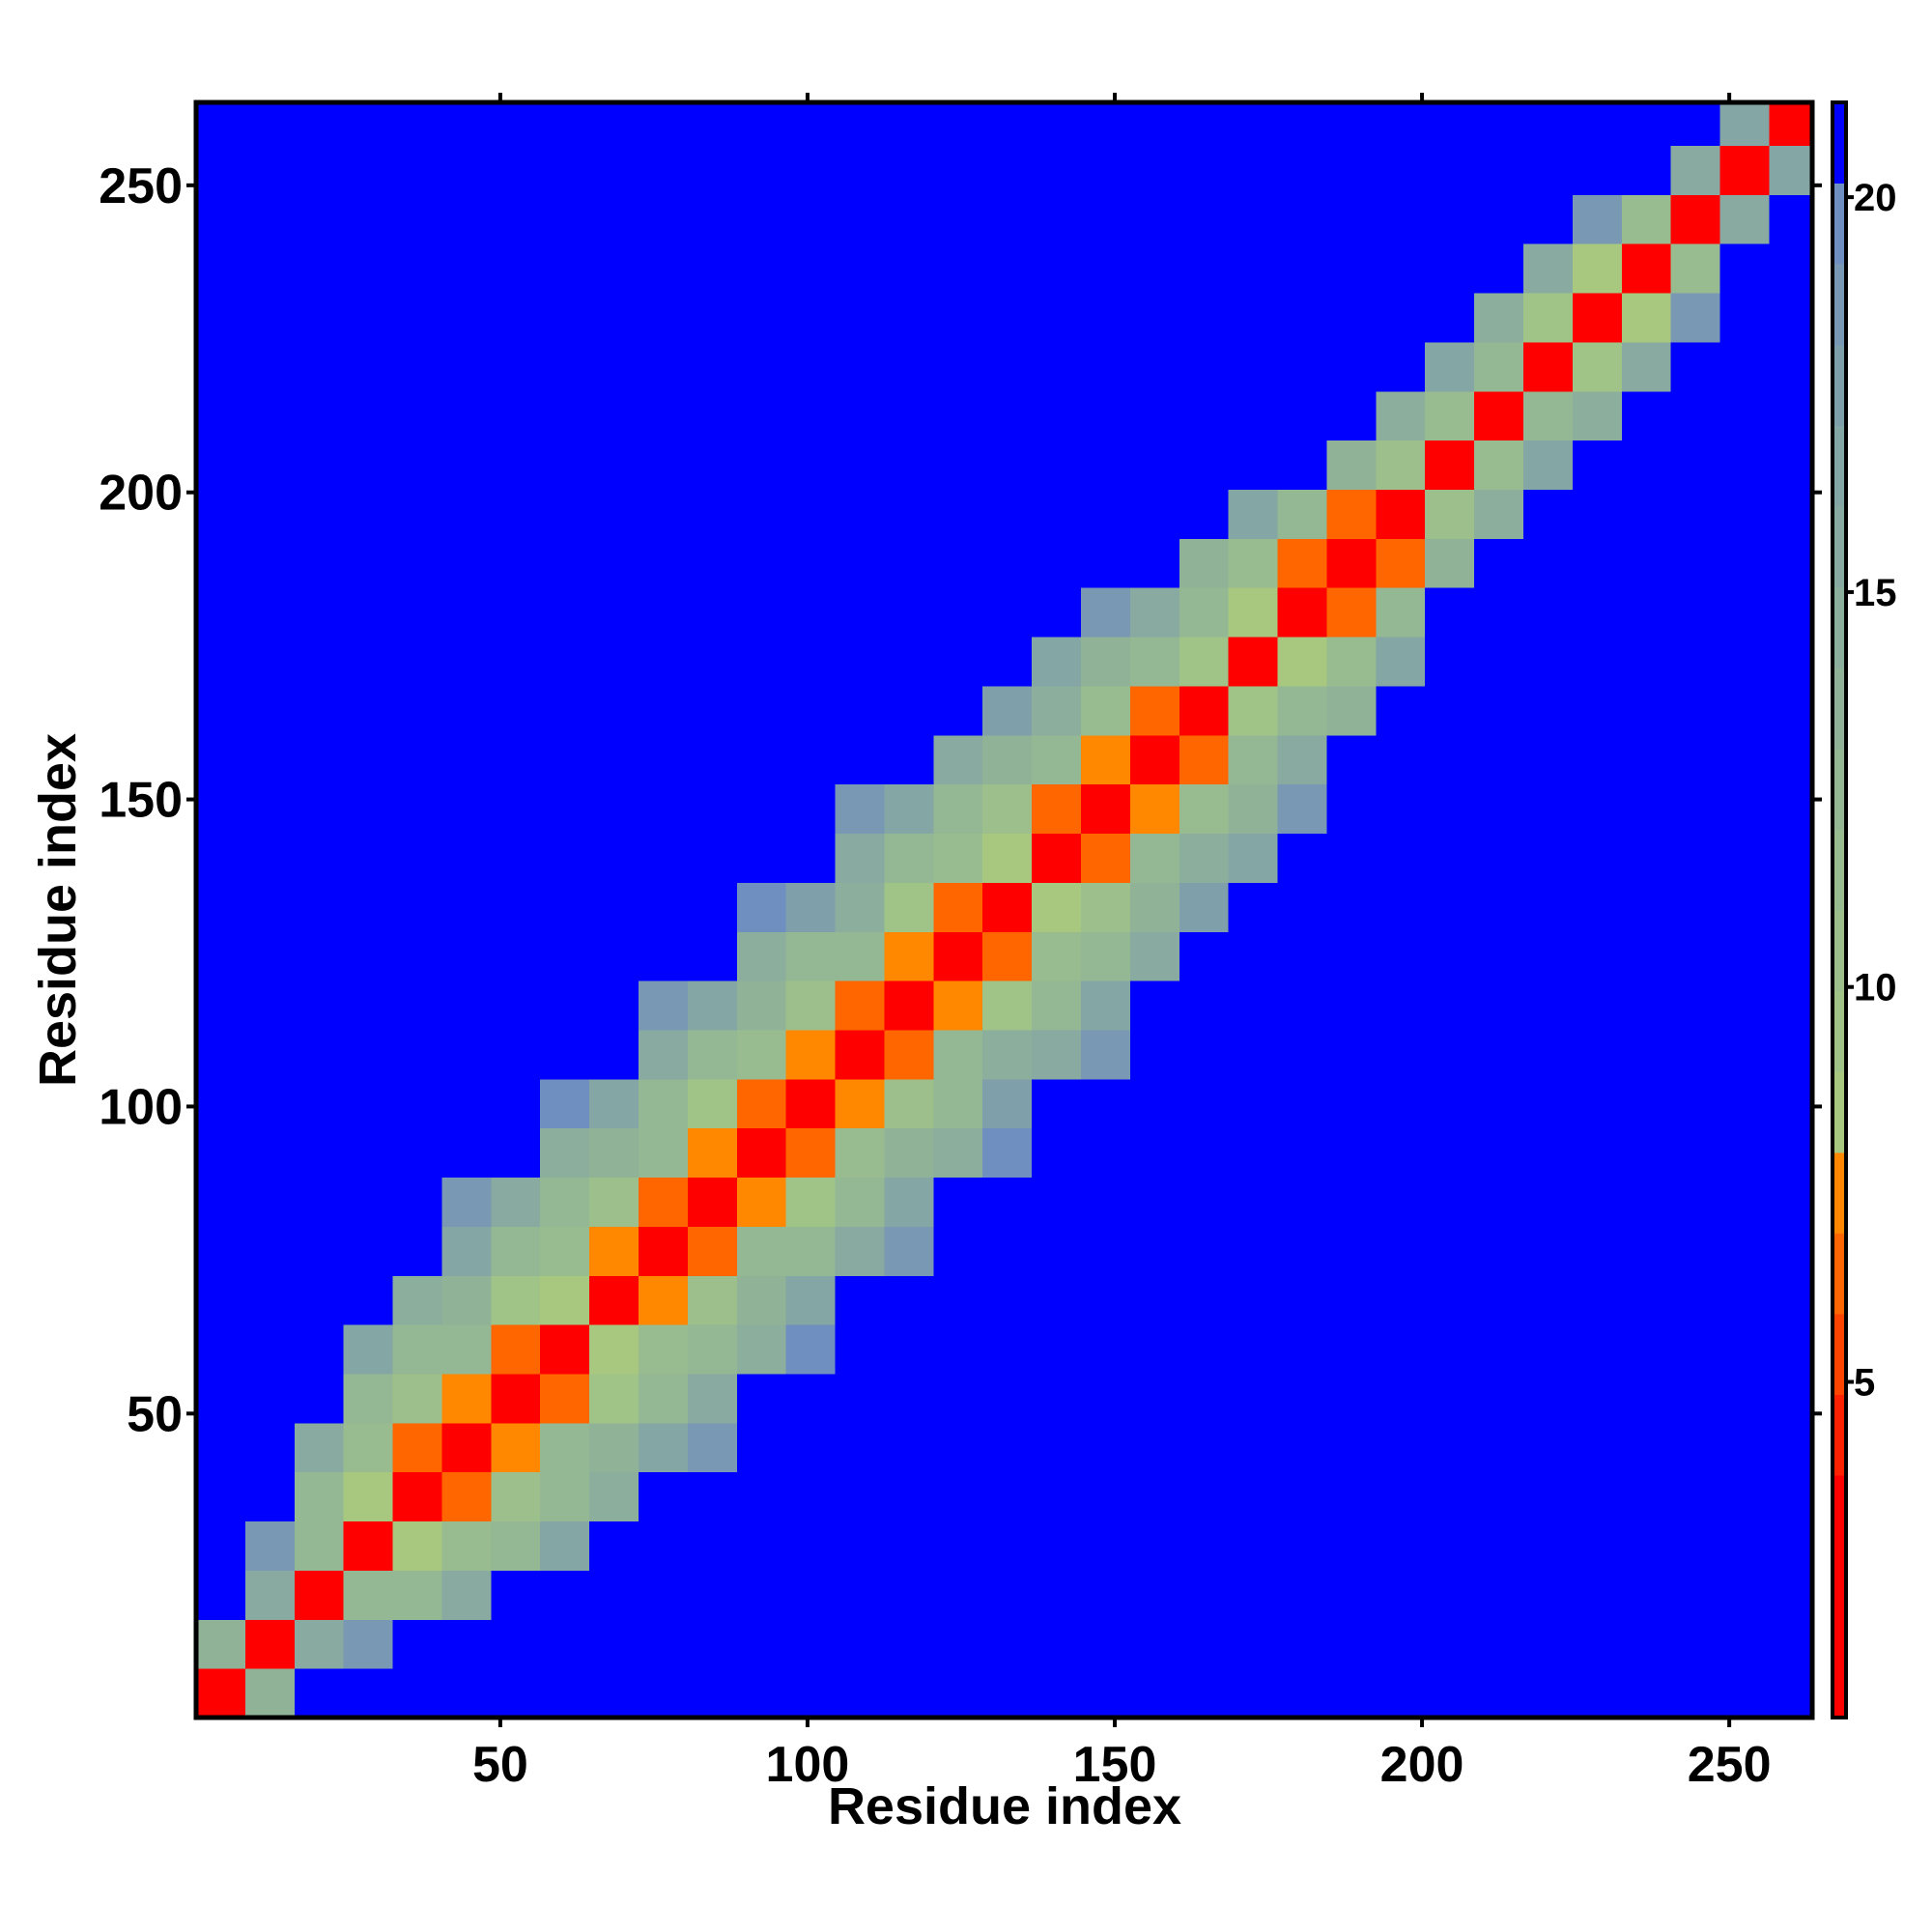  Describe the element at coordinates (1839, 709) in the screenshot. I see `colorbar-band` at that location.